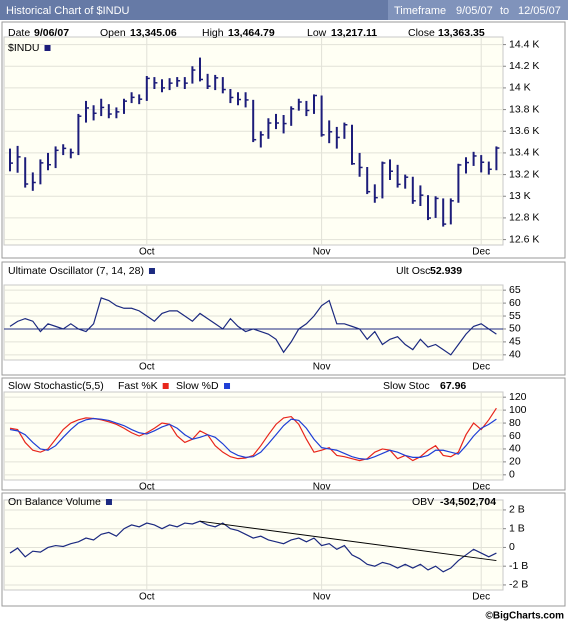  Describe the element at coordinates (213, 33) in the screenshot. I see `quote-label: High` at that location.